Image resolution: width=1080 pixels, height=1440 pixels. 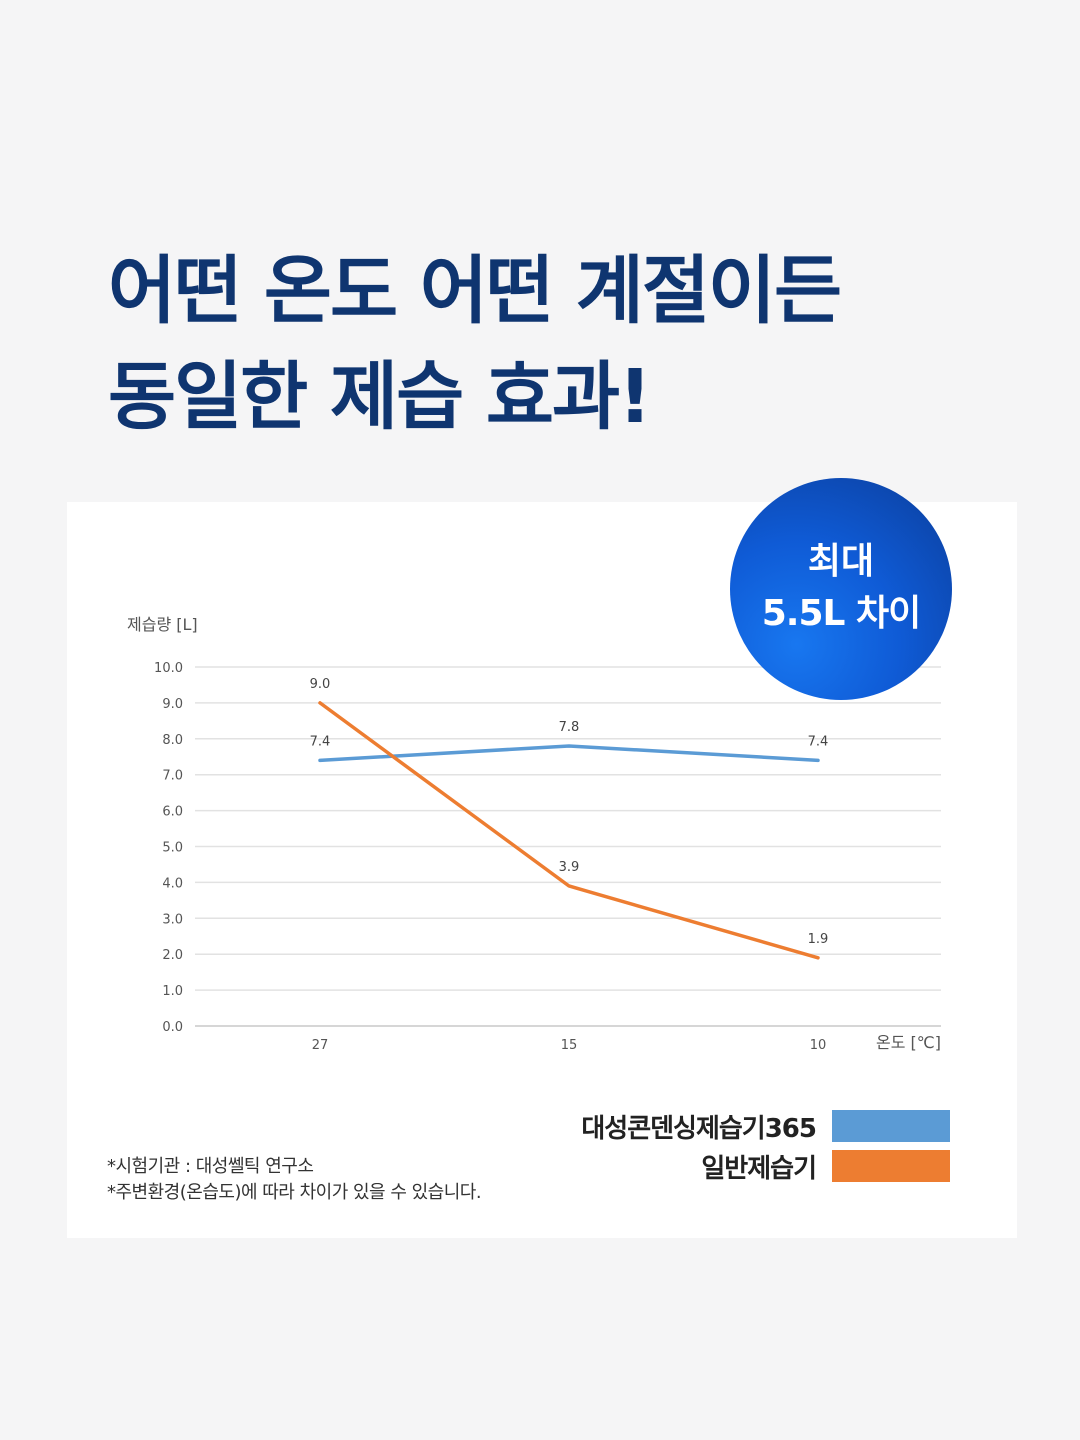 What do you see at coordinates (569, 867) in the screenshot?
I see `data-label: 3.9` at bounding box center [569, 867].